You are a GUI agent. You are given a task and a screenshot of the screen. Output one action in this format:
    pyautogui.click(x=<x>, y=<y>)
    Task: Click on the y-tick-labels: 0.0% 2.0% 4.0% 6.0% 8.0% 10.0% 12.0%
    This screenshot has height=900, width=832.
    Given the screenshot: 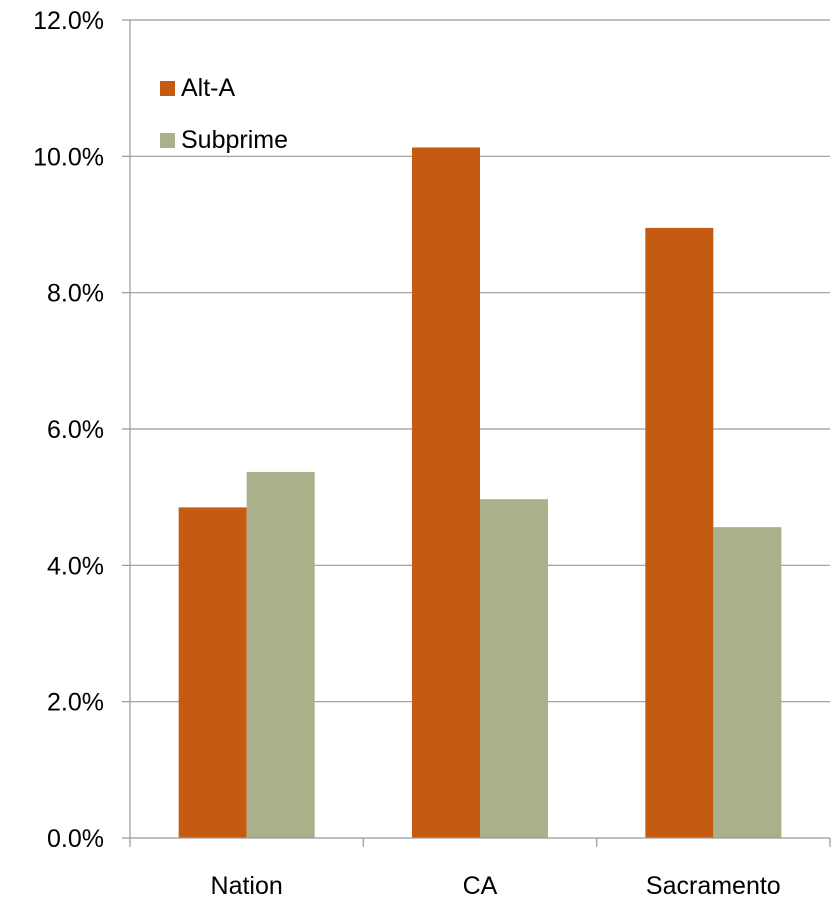 What is the action you would take?
    pyautogui.click(x=68, y=430)
    